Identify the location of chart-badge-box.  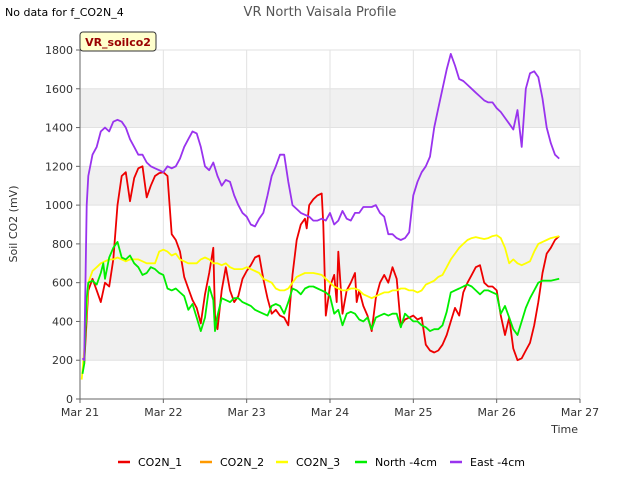
(118, 41).